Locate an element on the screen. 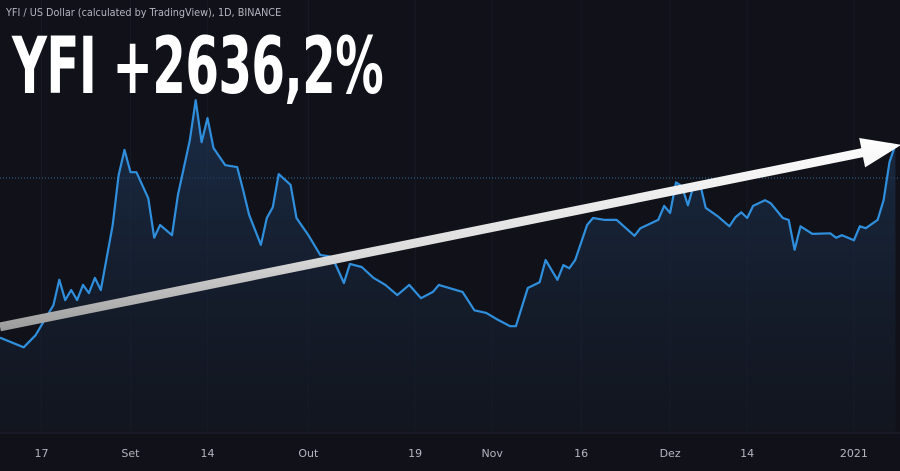 This screenshot has width=900, height=471. x-tick-label: 19 is located at coordinates (415, 453).